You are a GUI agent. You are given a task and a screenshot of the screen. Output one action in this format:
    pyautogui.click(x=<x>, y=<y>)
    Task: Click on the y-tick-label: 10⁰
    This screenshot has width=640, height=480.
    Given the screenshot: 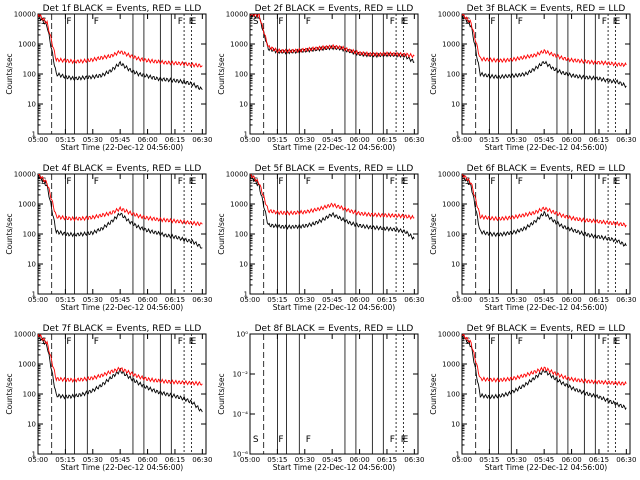 What is the action you would take?
    pyautogui.click(x=242, y=335)
    